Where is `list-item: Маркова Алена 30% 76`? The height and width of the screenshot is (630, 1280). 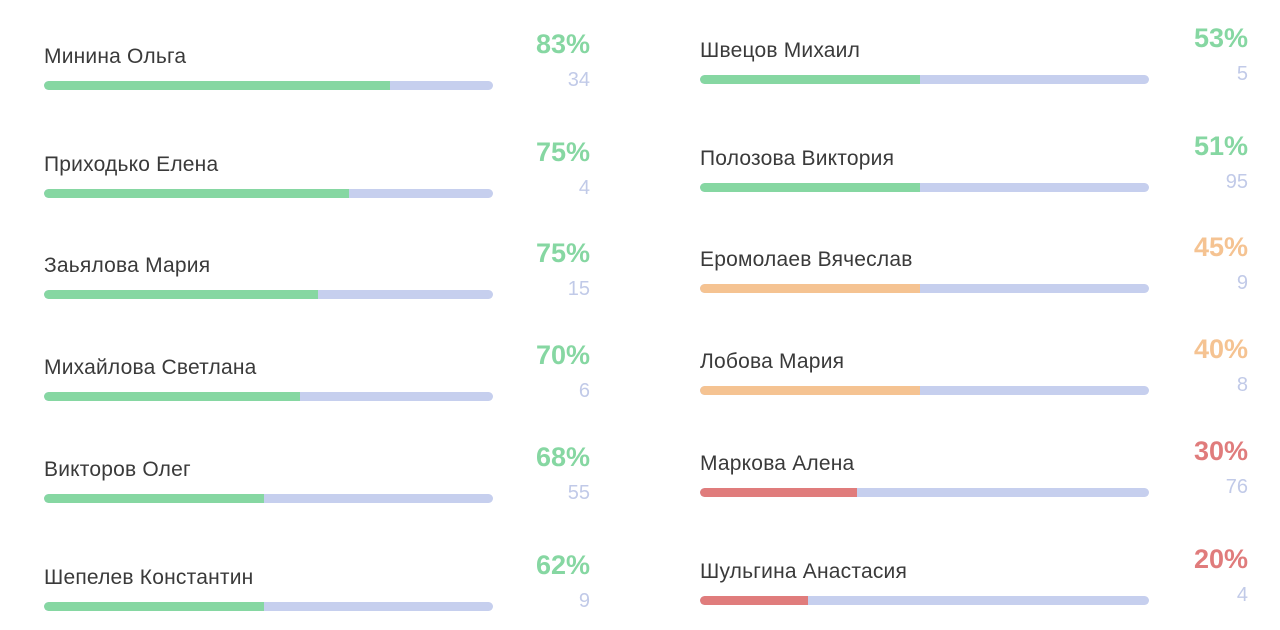 list-item: Маркова Алена 30% 76 is located at coordinates (975, 486).